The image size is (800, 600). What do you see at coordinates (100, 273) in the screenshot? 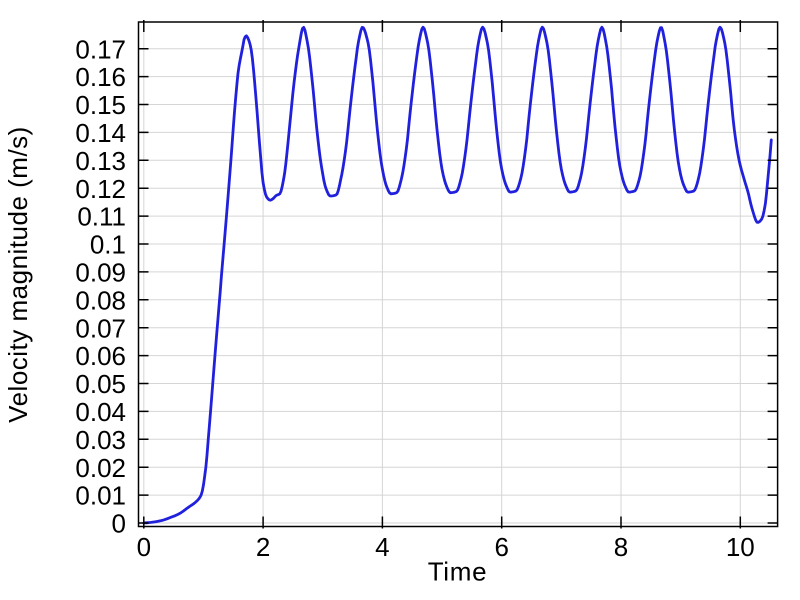
I see `svg-text: 0.09` at bounding box center [100, 273].